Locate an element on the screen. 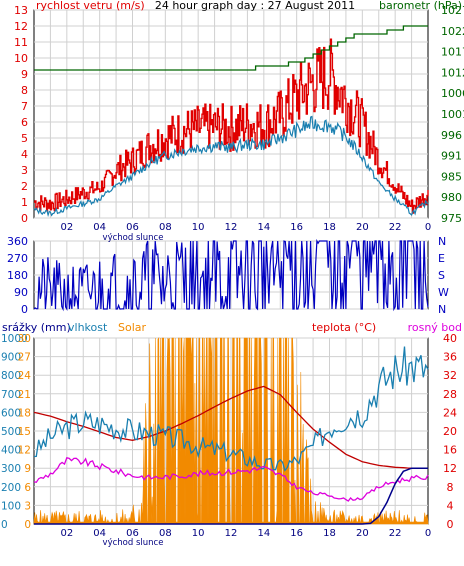 The image size is (464, 566). rain-tick-label: 21 is located at coordinates (24, 395).